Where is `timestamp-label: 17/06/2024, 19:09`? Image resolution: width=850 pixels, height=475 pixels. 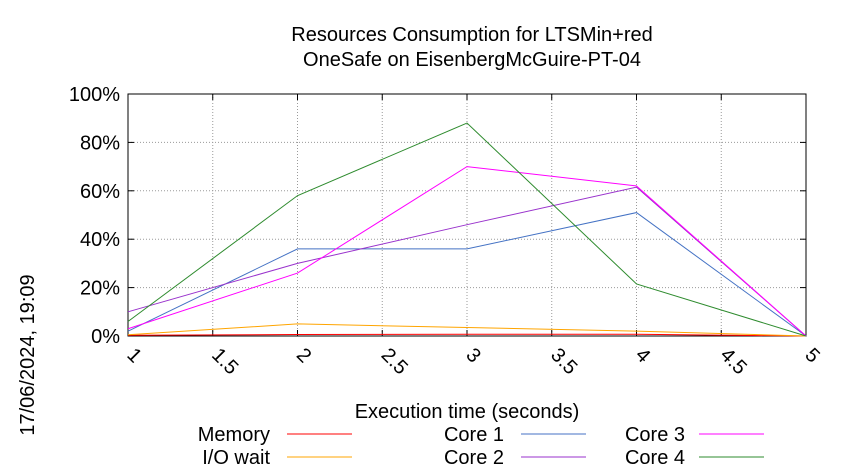 timestamp-label: 17/06/2024, 19:09 is located at coordinates (28, 354).